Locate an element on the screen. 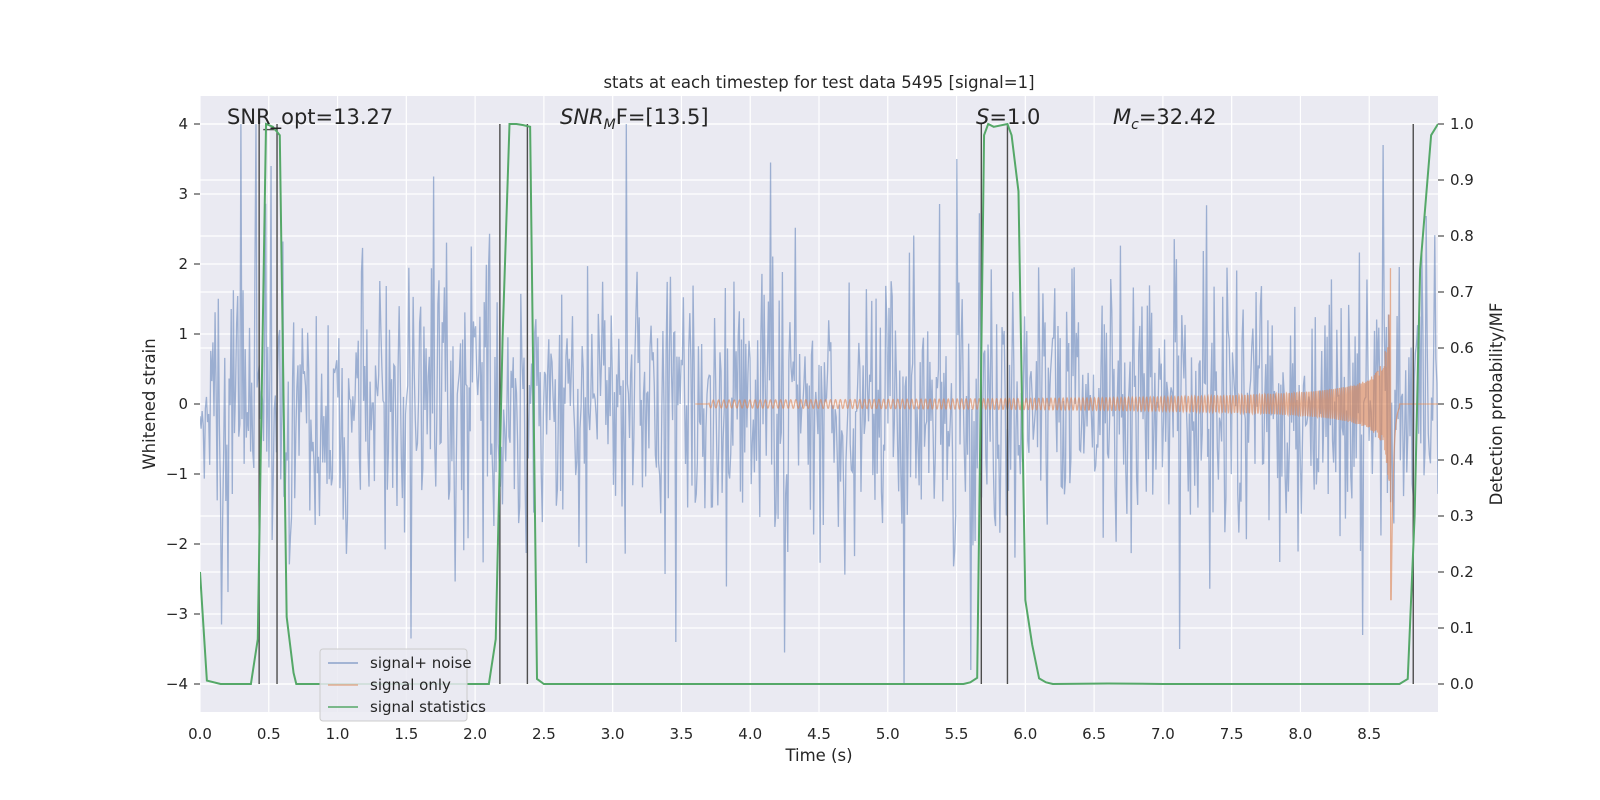 The width and height of the screenshot is (1600, 800). y2-tick-label: 0.0 is located at coordinates (1462, 684).